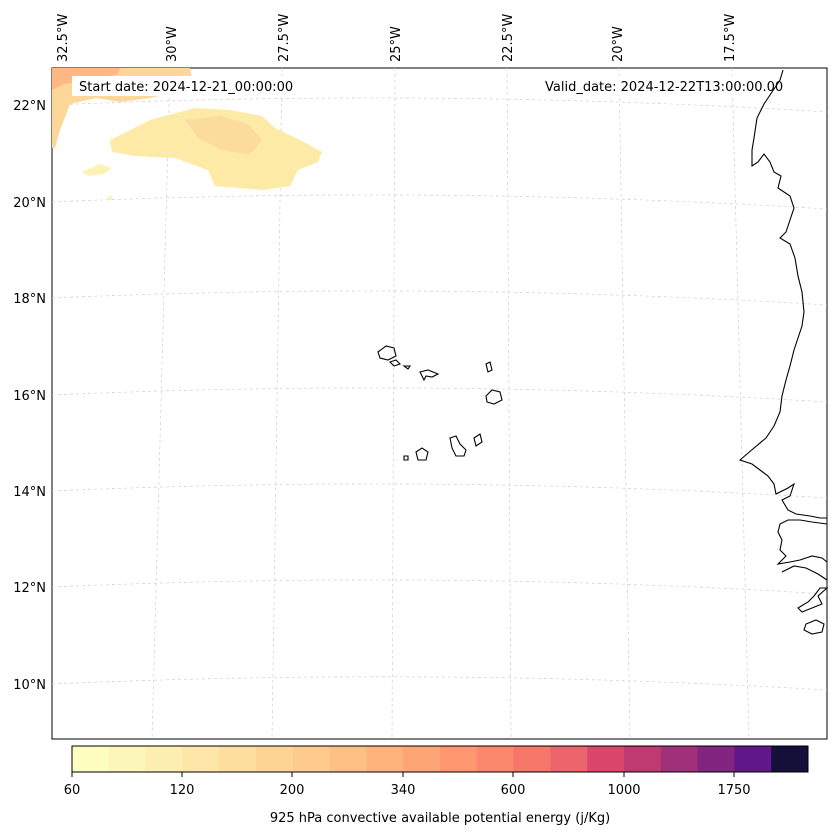 This screenshot has width=837, height=836. I want to click on colorbar-tick-label-1750: 1750, so click(733, 790).